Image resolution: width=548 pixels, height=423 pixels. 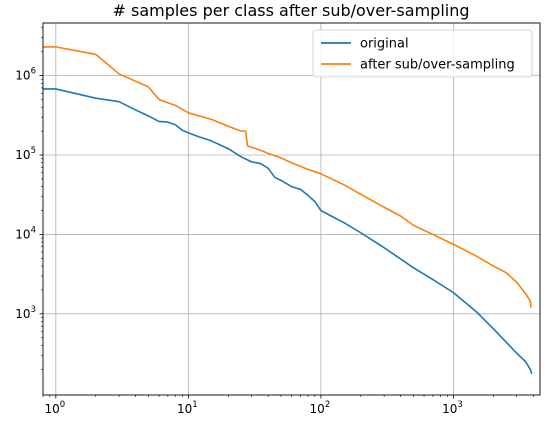 I want to click on x-tick-label: 10¹, so click(x=187, y=408).